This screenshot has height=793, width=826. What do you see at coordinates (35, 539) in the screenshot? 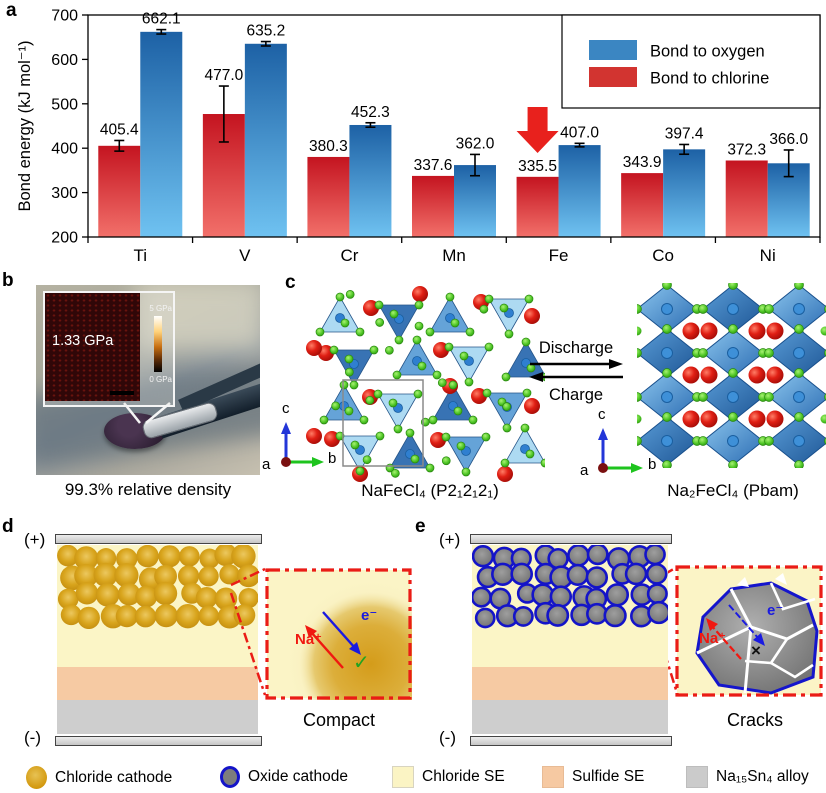
I see `panel-d-positive: (+)` at bounding box center [35, 539].